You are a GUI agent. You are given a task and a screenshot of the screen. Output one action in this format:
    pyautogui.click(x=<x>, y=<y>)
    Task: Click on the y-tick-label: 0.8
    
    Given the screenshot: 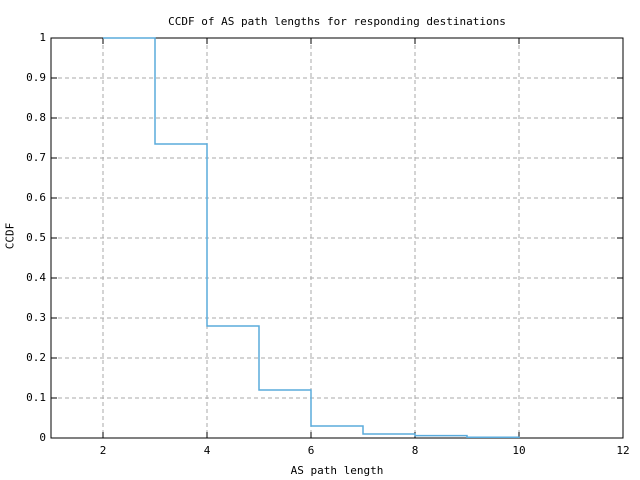 What is the action you would take?
    pyautogui.click(x=36, y=117)
    